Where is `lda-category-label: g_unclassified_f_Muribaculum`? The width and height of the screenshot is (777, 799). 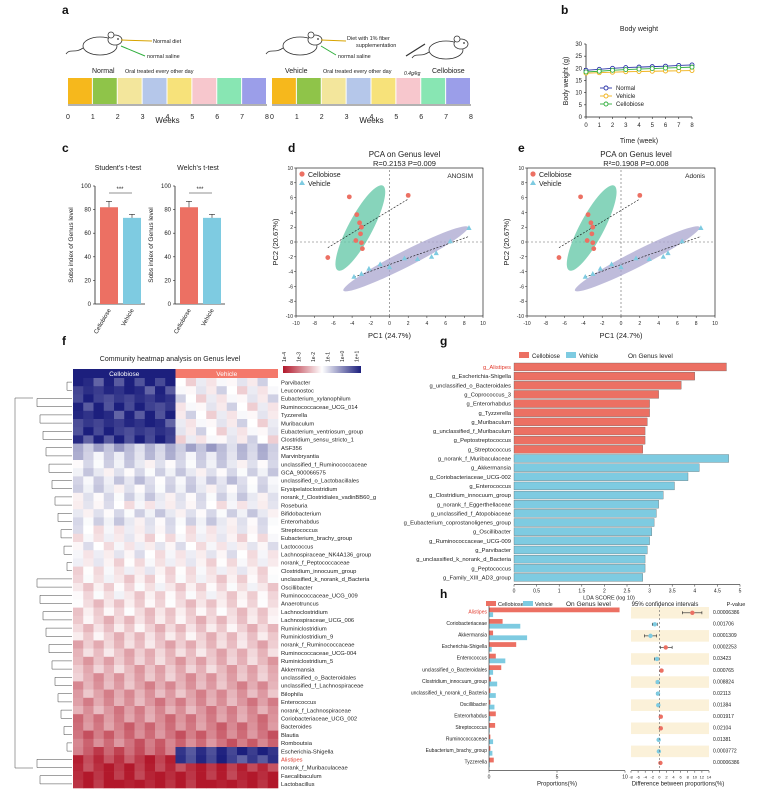
lda-category-label: g_unclassified_f_Muribaculum is located at coordinates (472, 432).